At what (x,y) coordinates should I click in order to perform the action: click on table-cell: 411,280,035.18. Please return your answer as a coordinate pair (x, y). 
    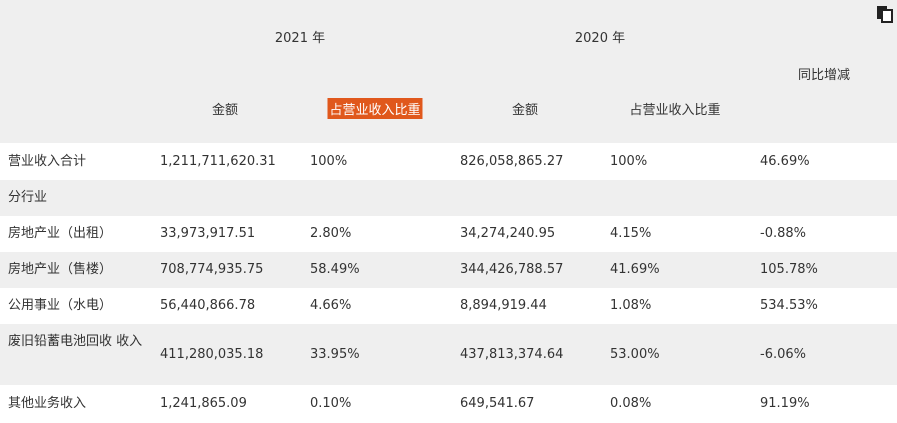
    Looking at the image, I should click on (212, 354).